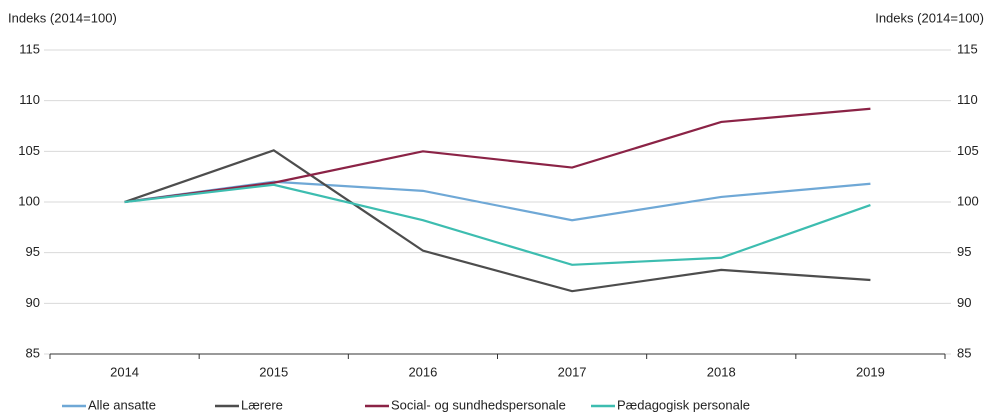 The height and width of the screenshot is (418, 988). I want to click on y-tick-label: 115, so click(29, 48).